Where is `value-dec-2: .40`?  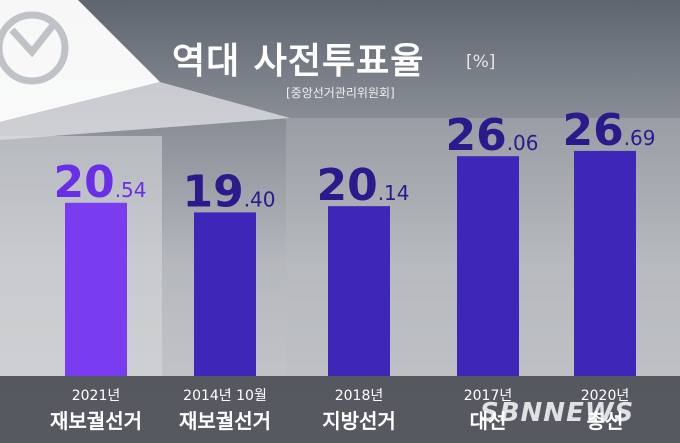 value-dec-2: .40 is located at coordinates (260, 199).